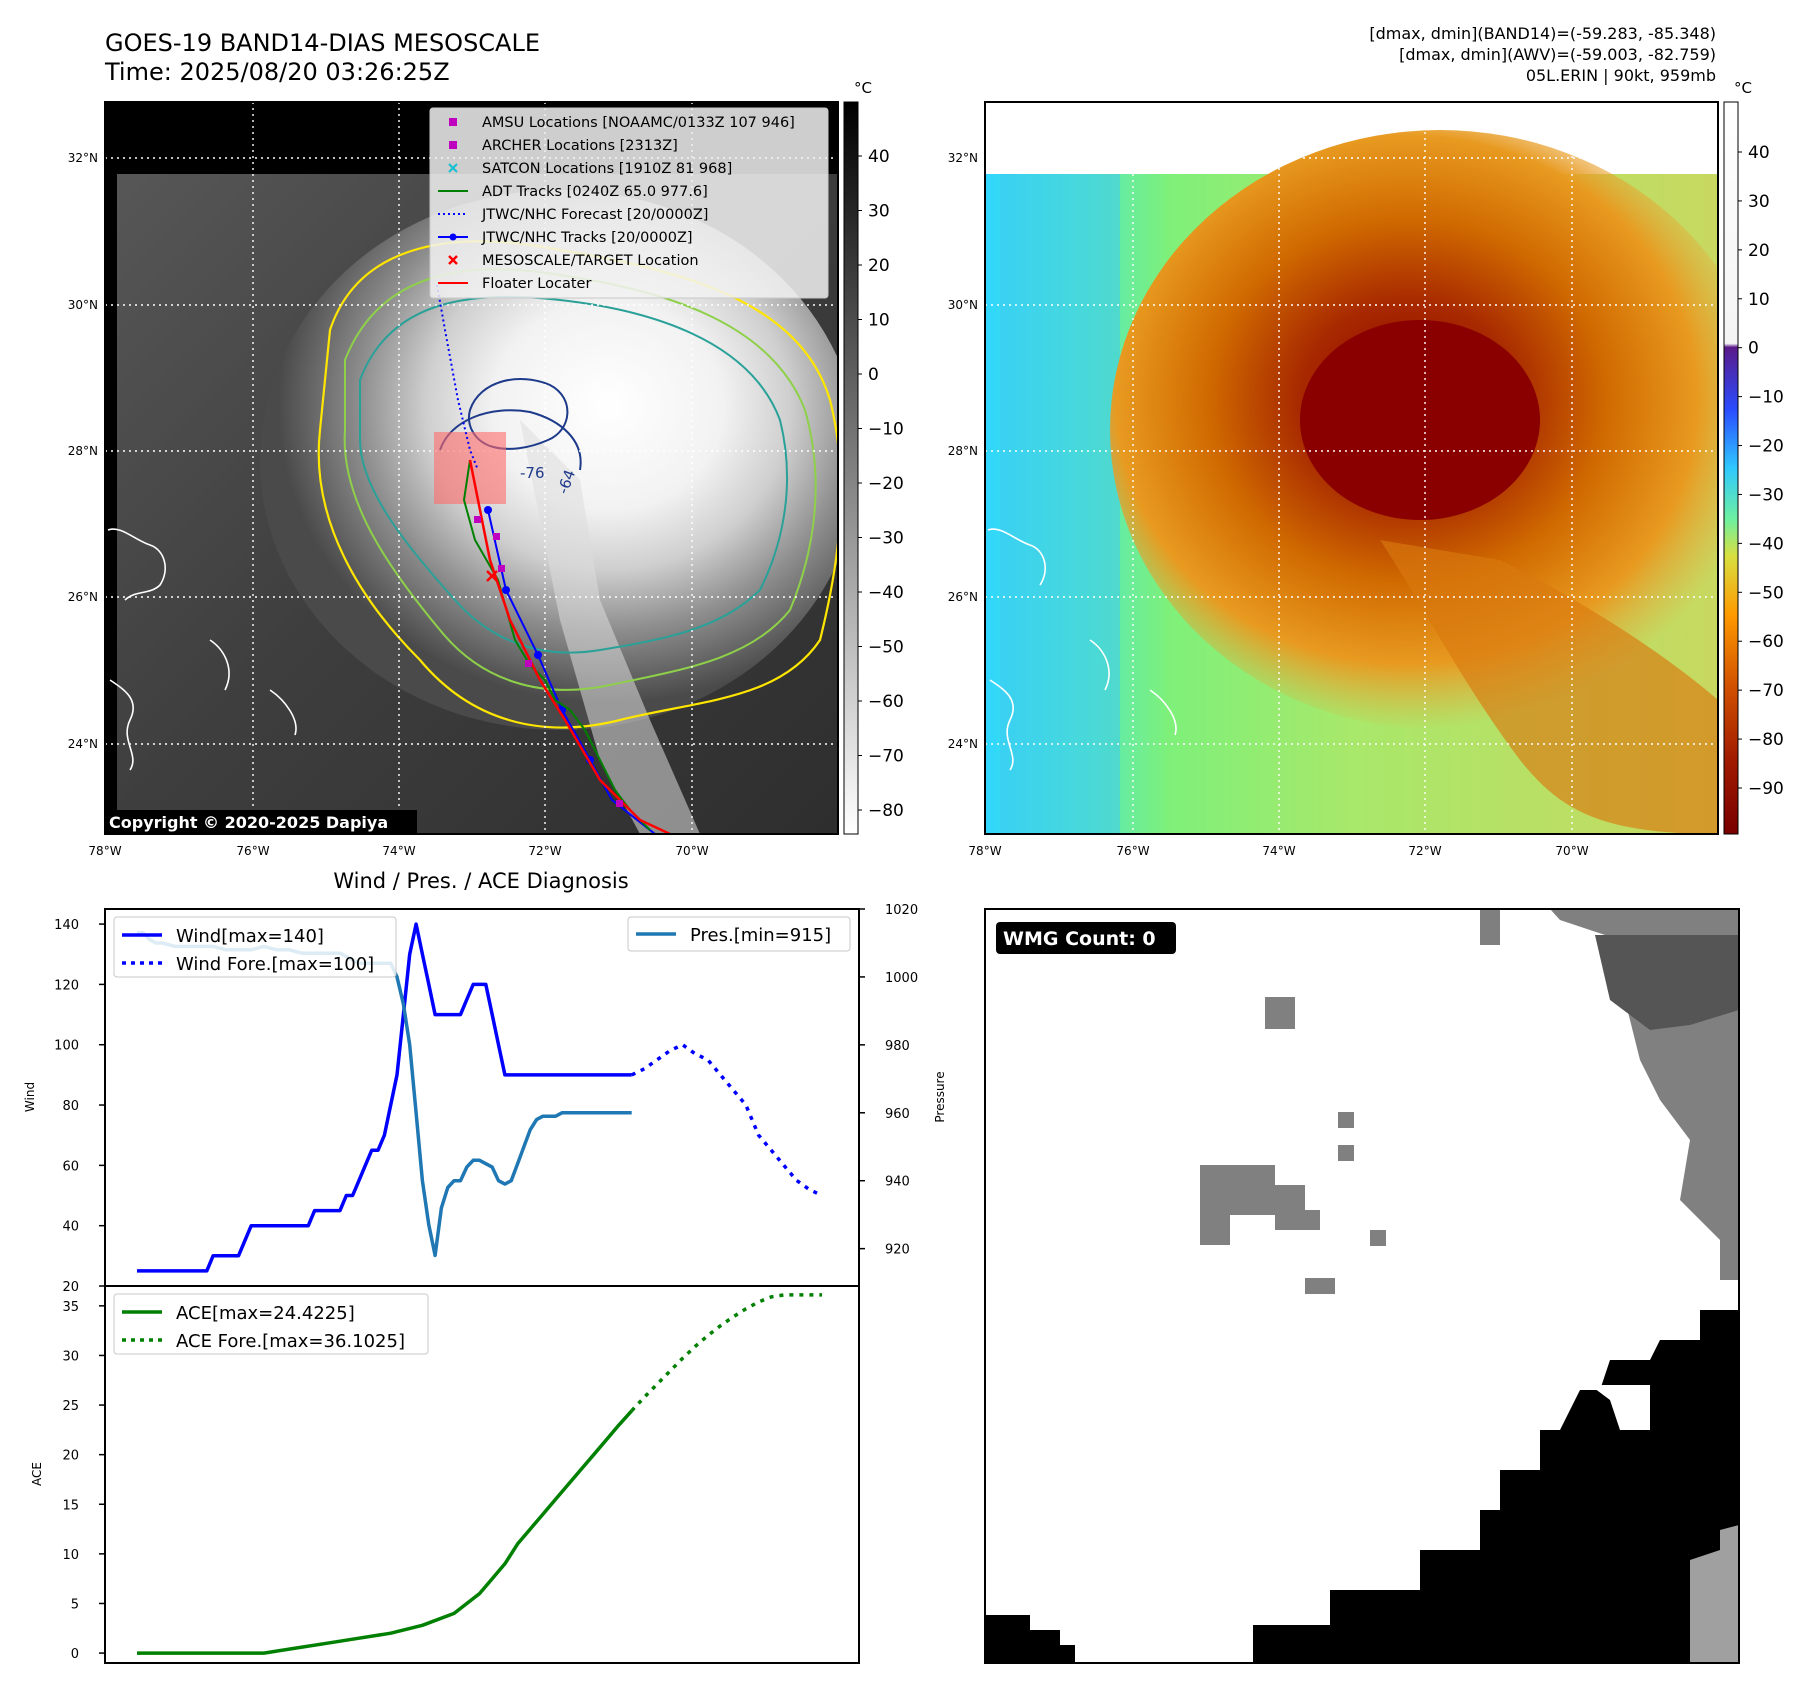 Image resolution: width=1797 pixels, height=1694 pixels. What do you see at coordinates (691, 851) in the screenshot?
I see `ir-lon-70: 70°W` at bounding box center [691, 851].